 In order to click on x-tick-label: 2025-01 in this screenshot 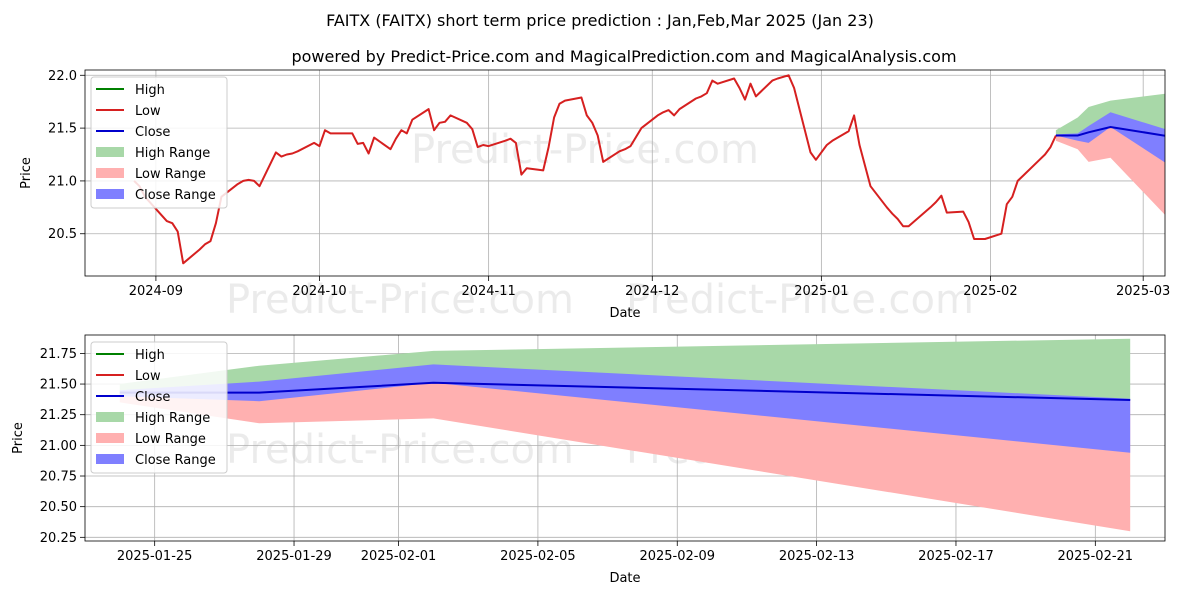, I will do `click(821, 291)`.